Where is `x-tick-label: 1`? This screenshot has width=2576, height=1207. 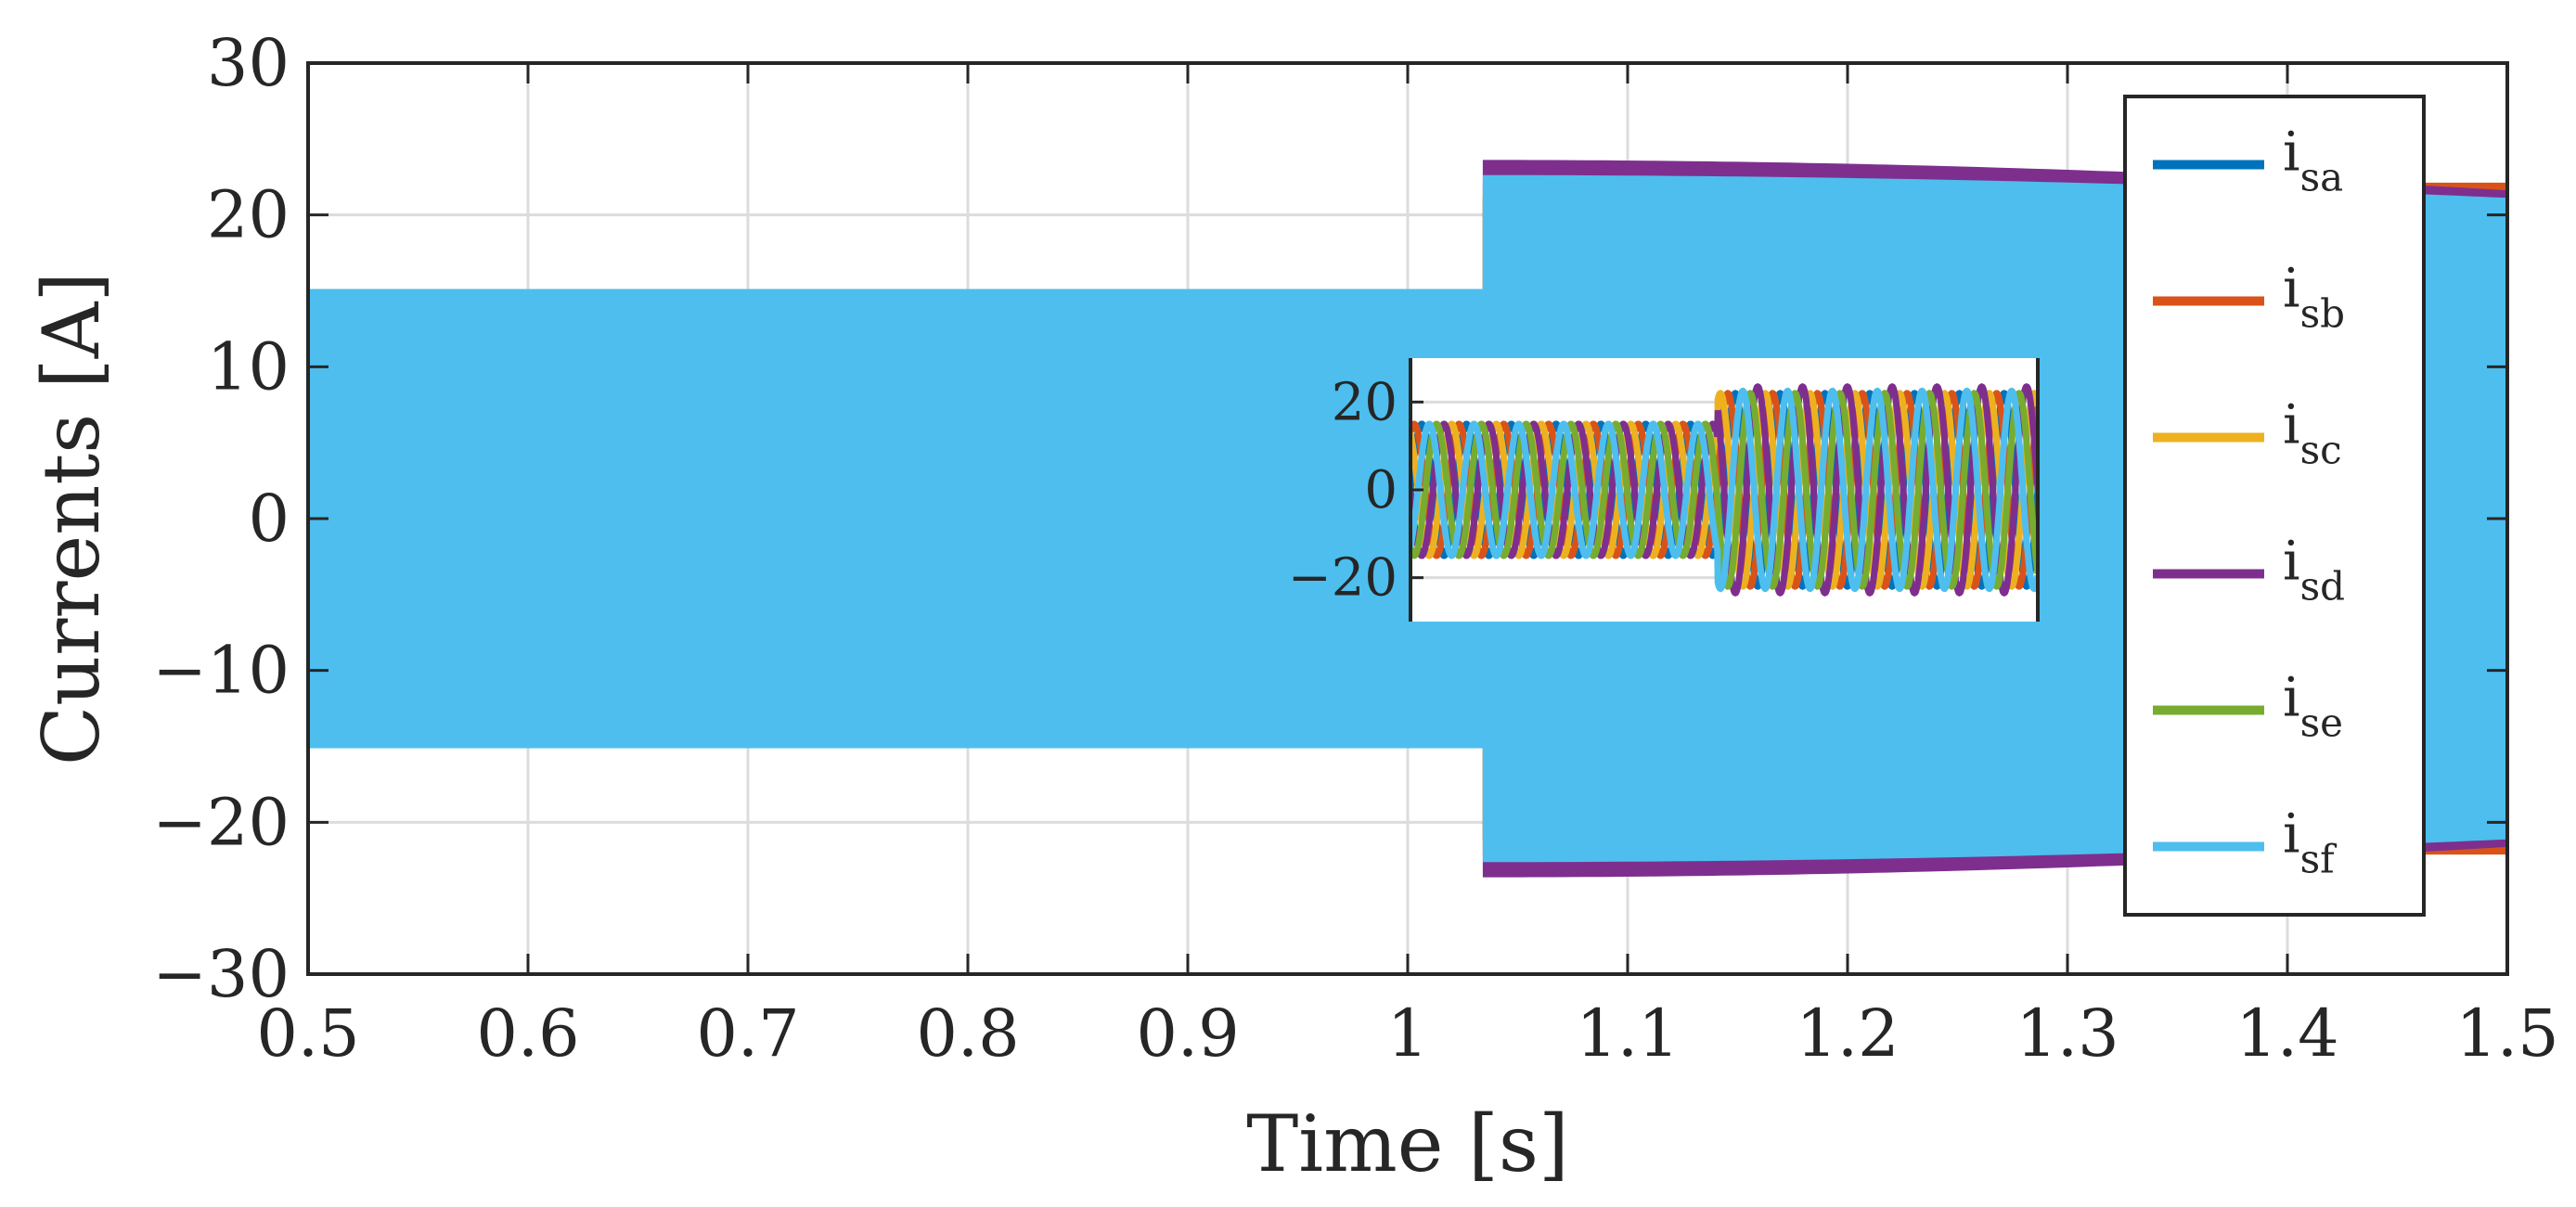
x-tick-label: 1 is located at coordinates (1408, 1033).